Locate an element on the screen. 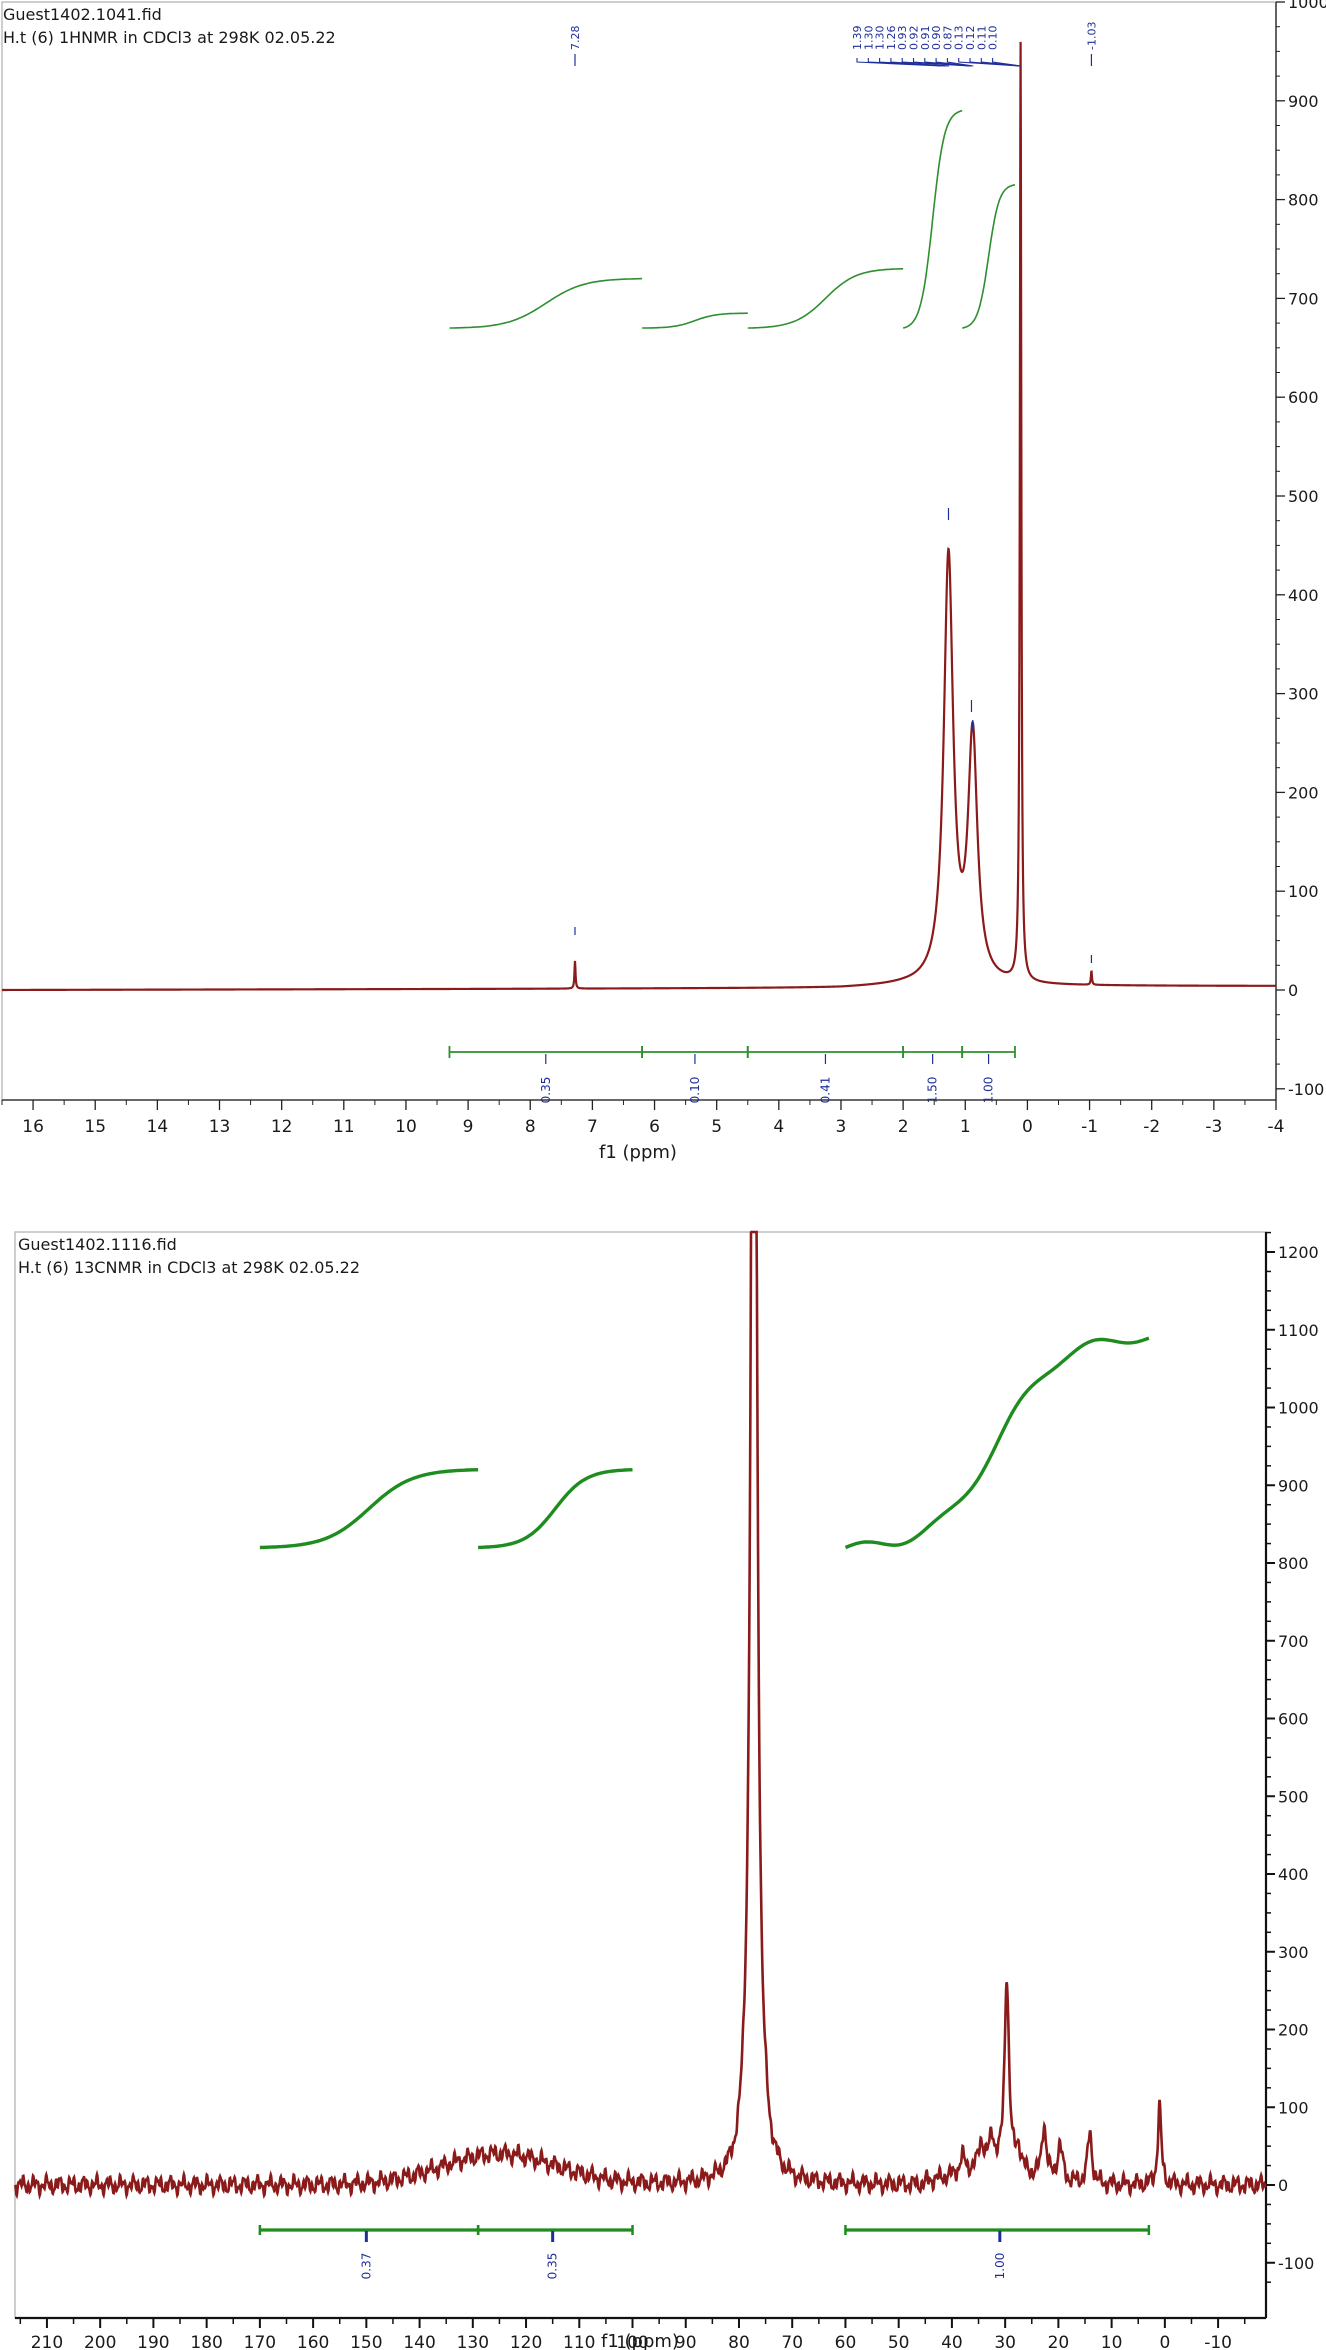 The height and width of the screenshot is (2350, 1326). carbon-y-tick-label: 600 is located at coordinates (1293, 1719).